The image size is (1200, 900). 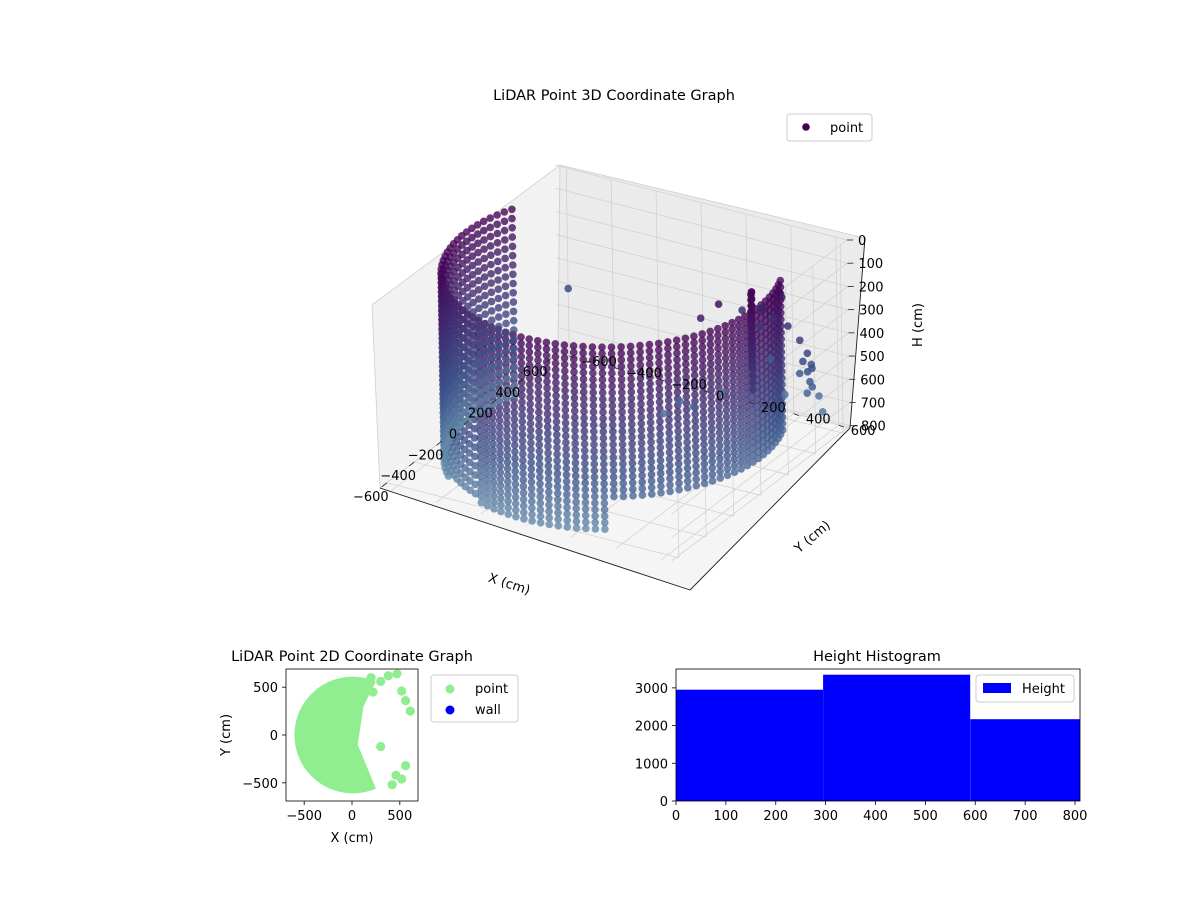 What do you see at coordinates (651, 727) in the screenshot?
I see `y-tick-label-hist: 2000` at bounding box center [651, 727].